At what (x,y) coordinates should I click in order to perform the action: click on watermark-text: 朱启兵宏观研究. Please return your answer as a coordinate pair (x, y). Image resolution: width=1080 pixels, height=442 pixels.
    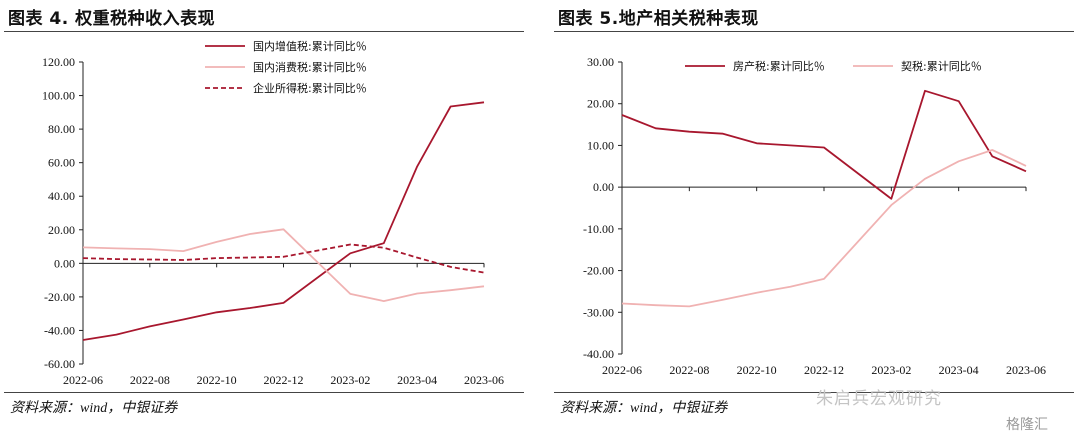
    Looking at the image, I should click on (879, 399).